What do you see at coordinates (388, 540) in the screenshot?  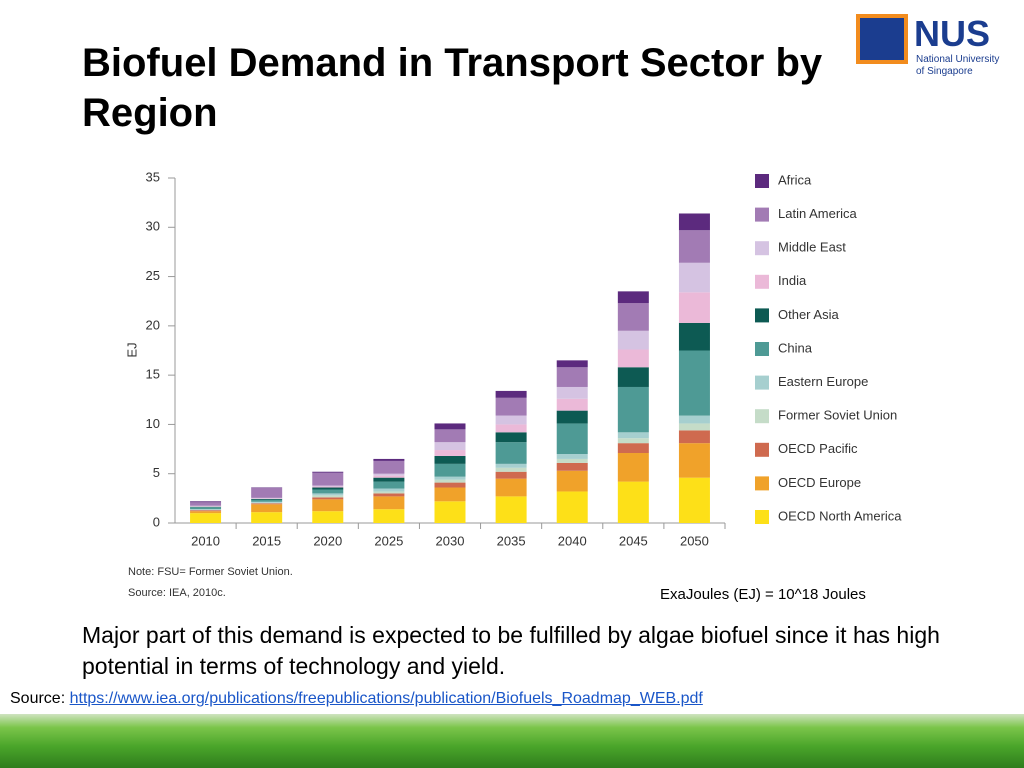 I see `x-tick-label: 2025` at bounding box center [388, 540].